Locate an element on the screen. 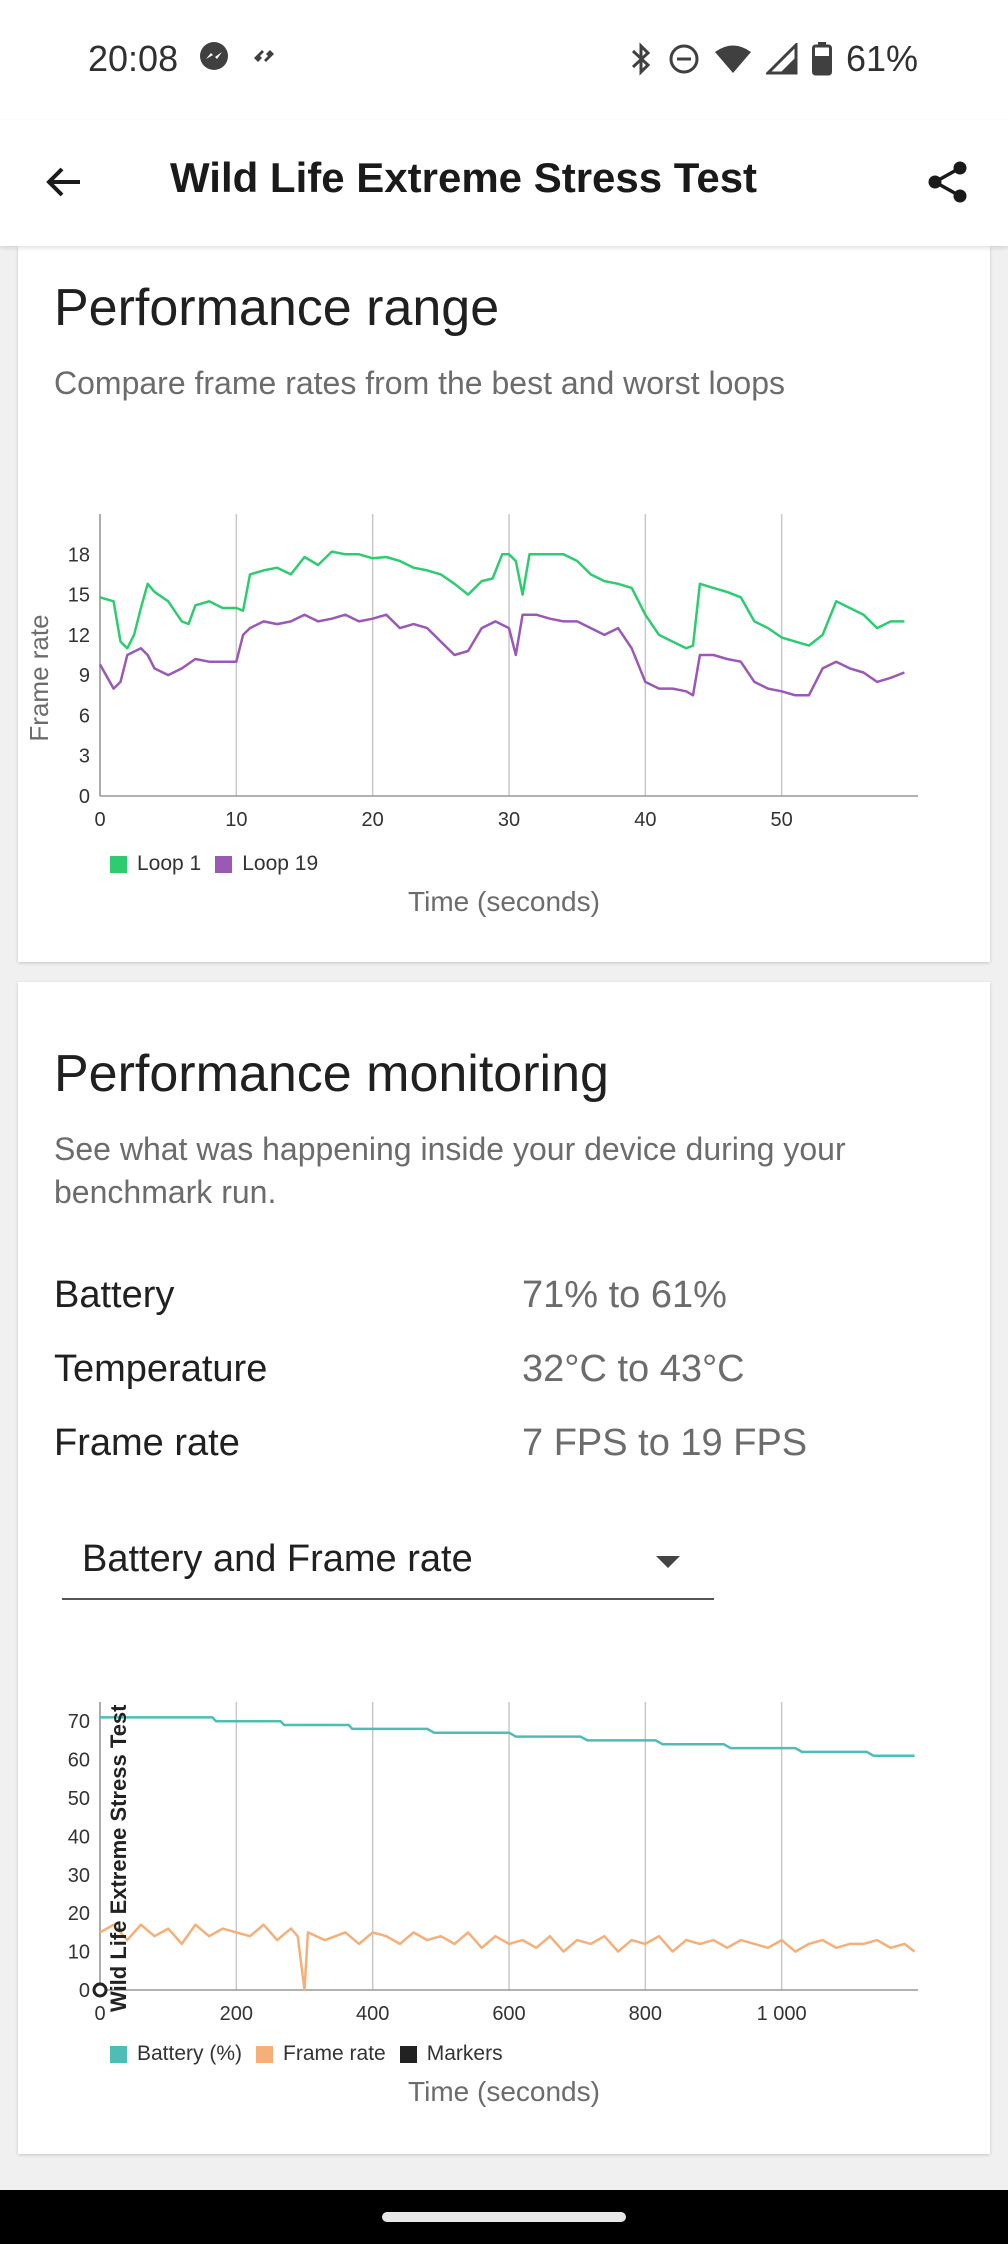  chart1-legend: Loop 1 Loop 19 is located at coordinates (221, 864).